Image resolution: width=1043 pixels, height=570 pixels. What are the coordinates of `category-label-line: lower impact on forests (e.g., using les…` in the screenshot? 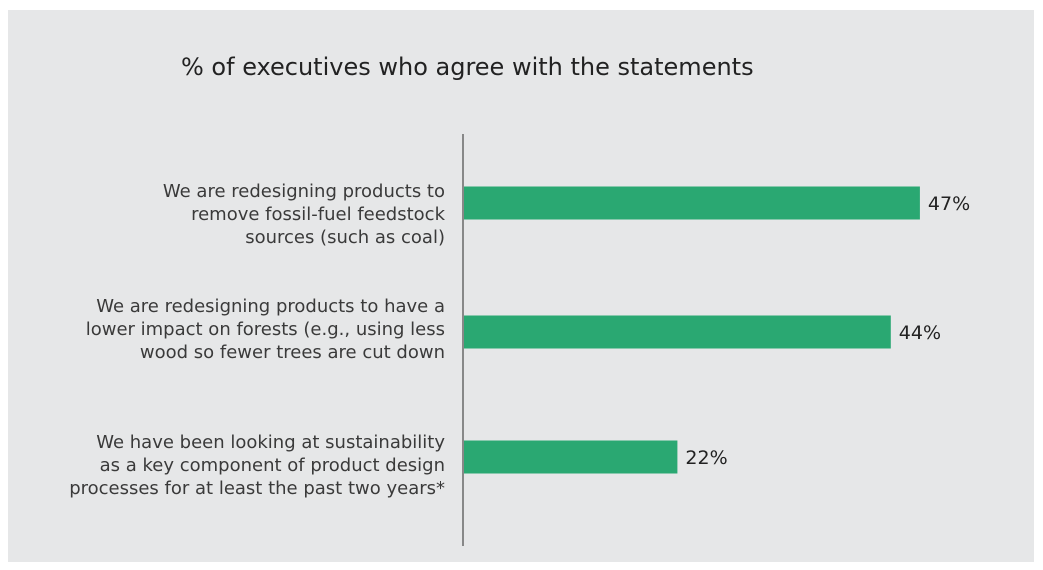 It's located at (265, 329).